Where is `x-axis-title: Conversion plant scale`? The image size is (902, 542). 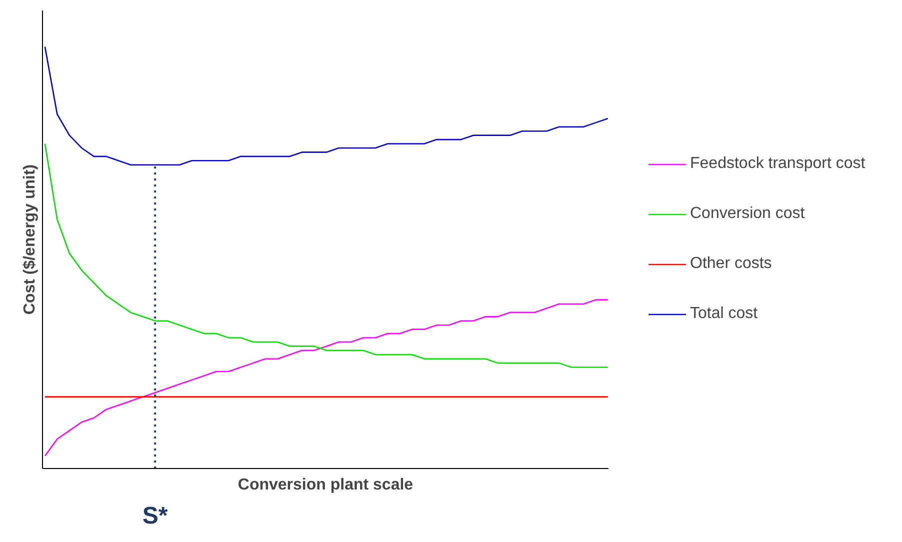
x-axis-title: Conversion plant scale is located at coordinates (326, 485).